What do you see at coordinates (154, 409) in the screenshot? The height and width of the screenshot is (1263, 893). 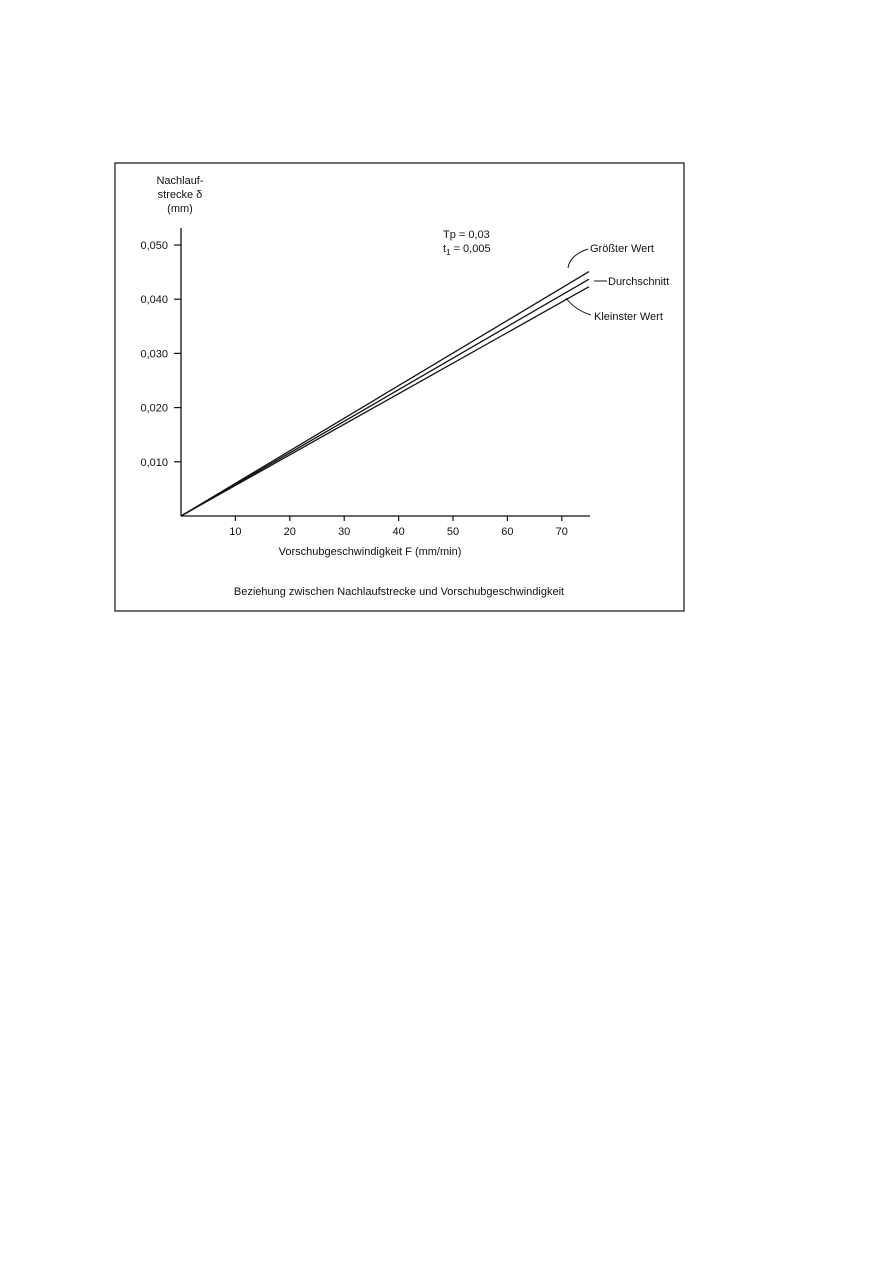 I see `y-tick-label: 0,020` at bounding box center [154, 409].